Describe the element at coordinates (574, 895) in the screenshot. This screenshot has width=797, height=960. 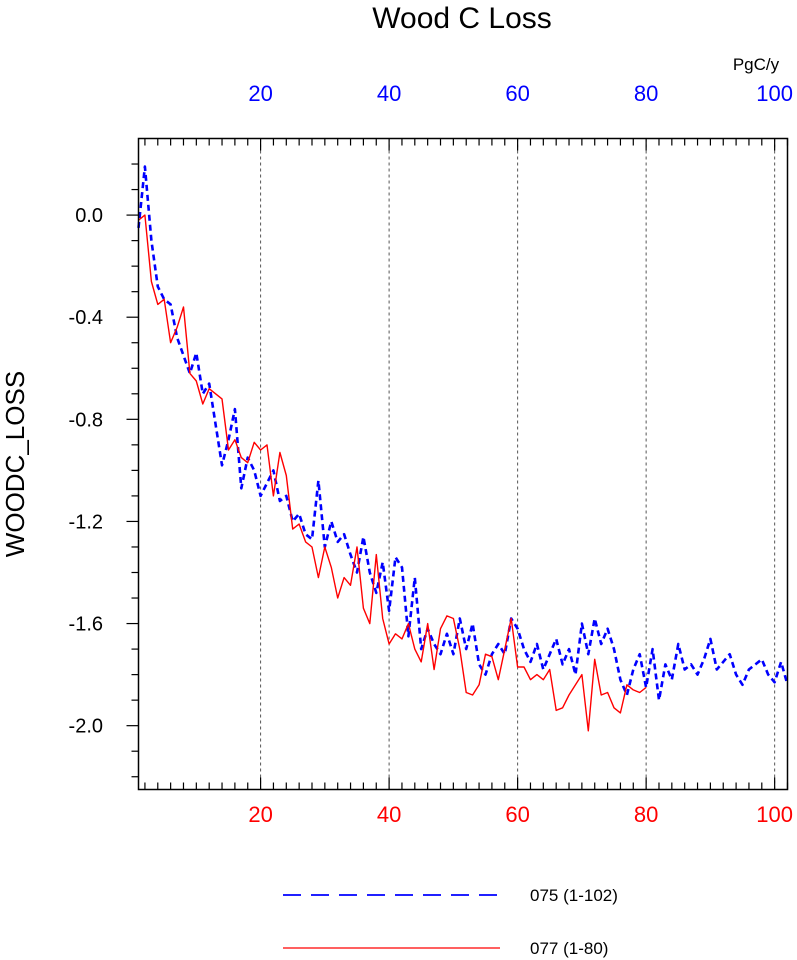
I see `legend-label-1: 075 (1-102)` at that location.